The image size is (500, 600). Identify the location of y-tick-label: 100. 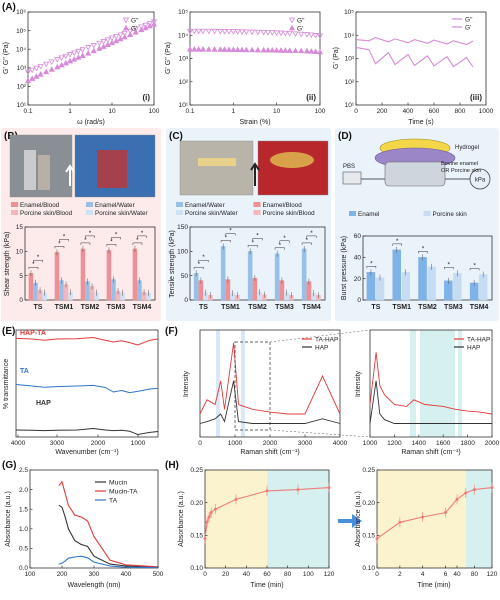
(182, 252).